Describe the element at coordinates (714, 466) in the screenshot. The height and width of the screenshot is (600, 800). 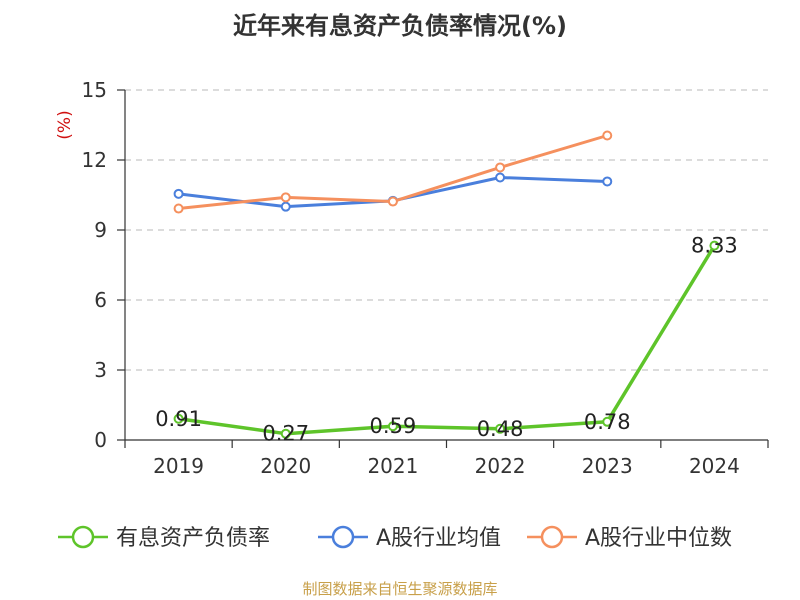
I see `x-tick-label: 2024` at that location.